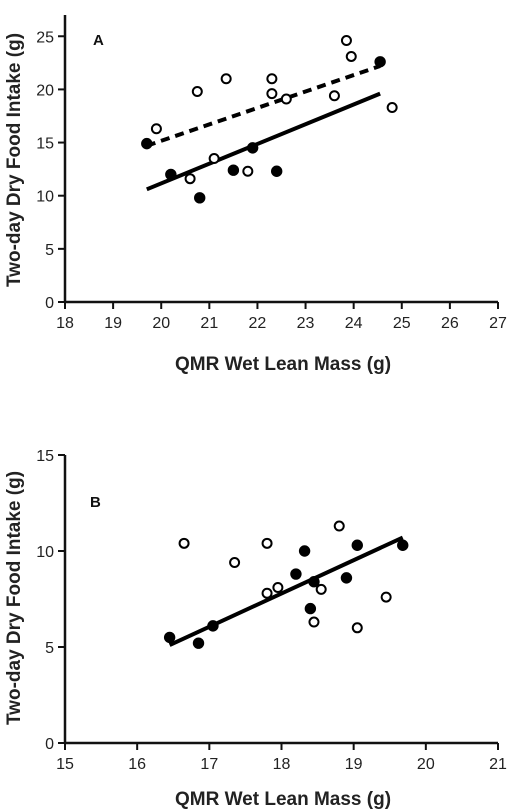 This screenshot has height=812, width=510. Describe the element at coordinates (49, 648) in the screenshot. I see `panel-b-y-tick-label: 5` at that location.